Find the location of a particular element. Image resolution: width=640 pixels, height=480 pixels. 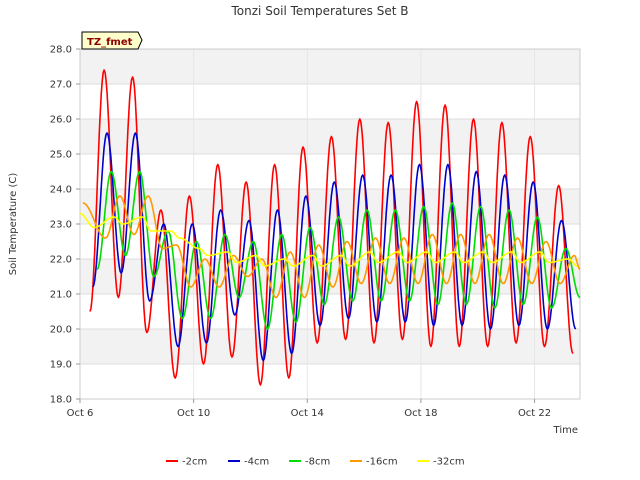

site-badge-shape is located at coordinates (112, 40).